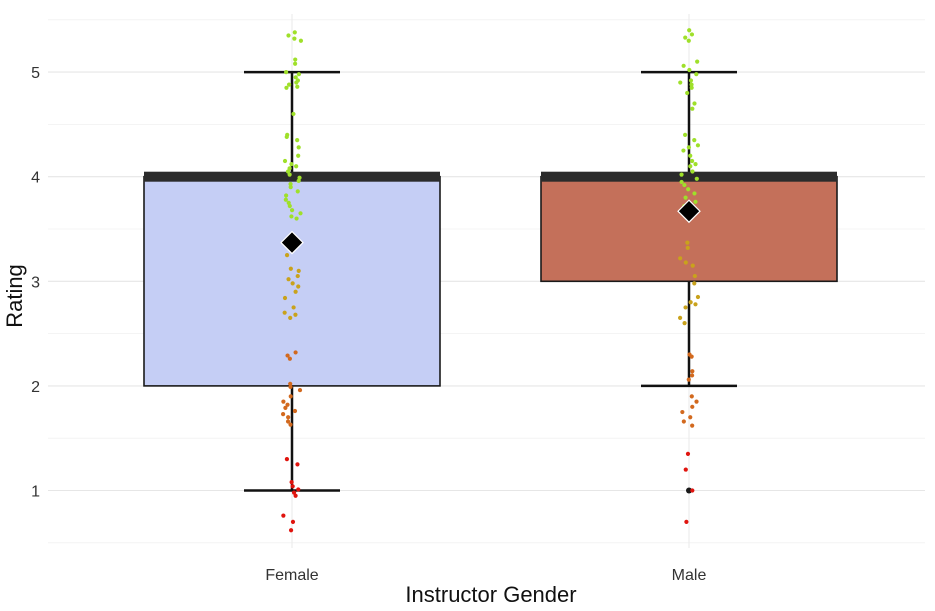  Describe the element at coordinates (689, 490) in the screenshot. I see `outlier-point-male` at that location.